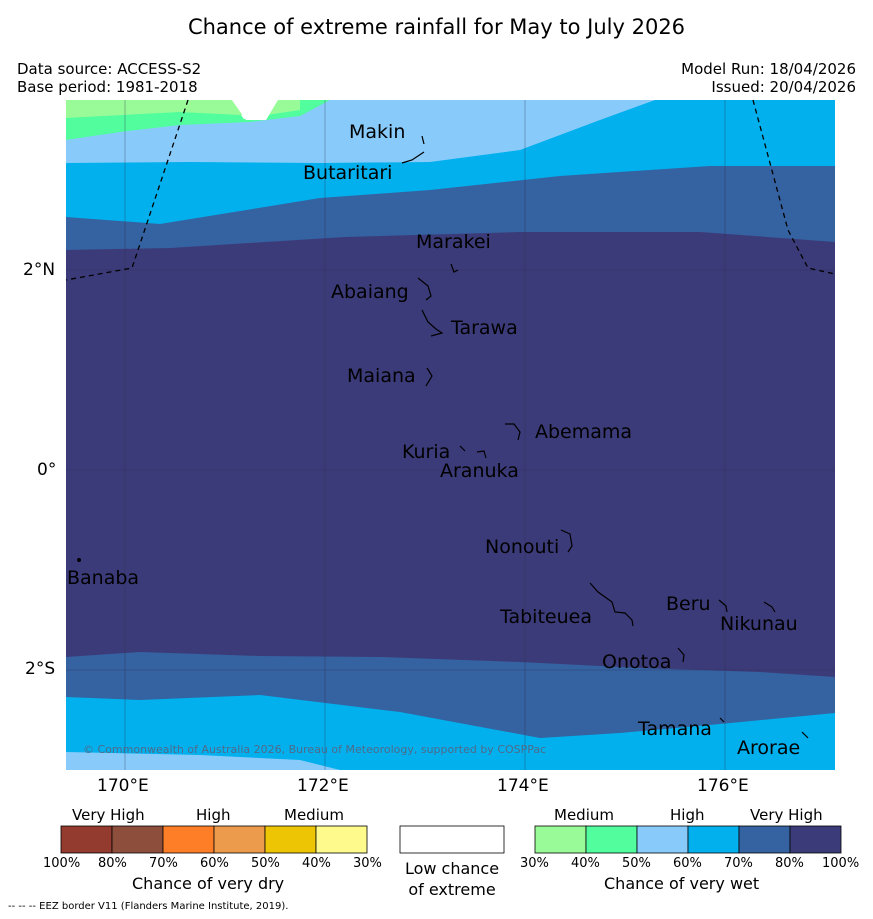  What do you see at coordinates (214, 839) in the screenshot?
I see `legend-dry-colorbar` at bounding box center [214, 839].